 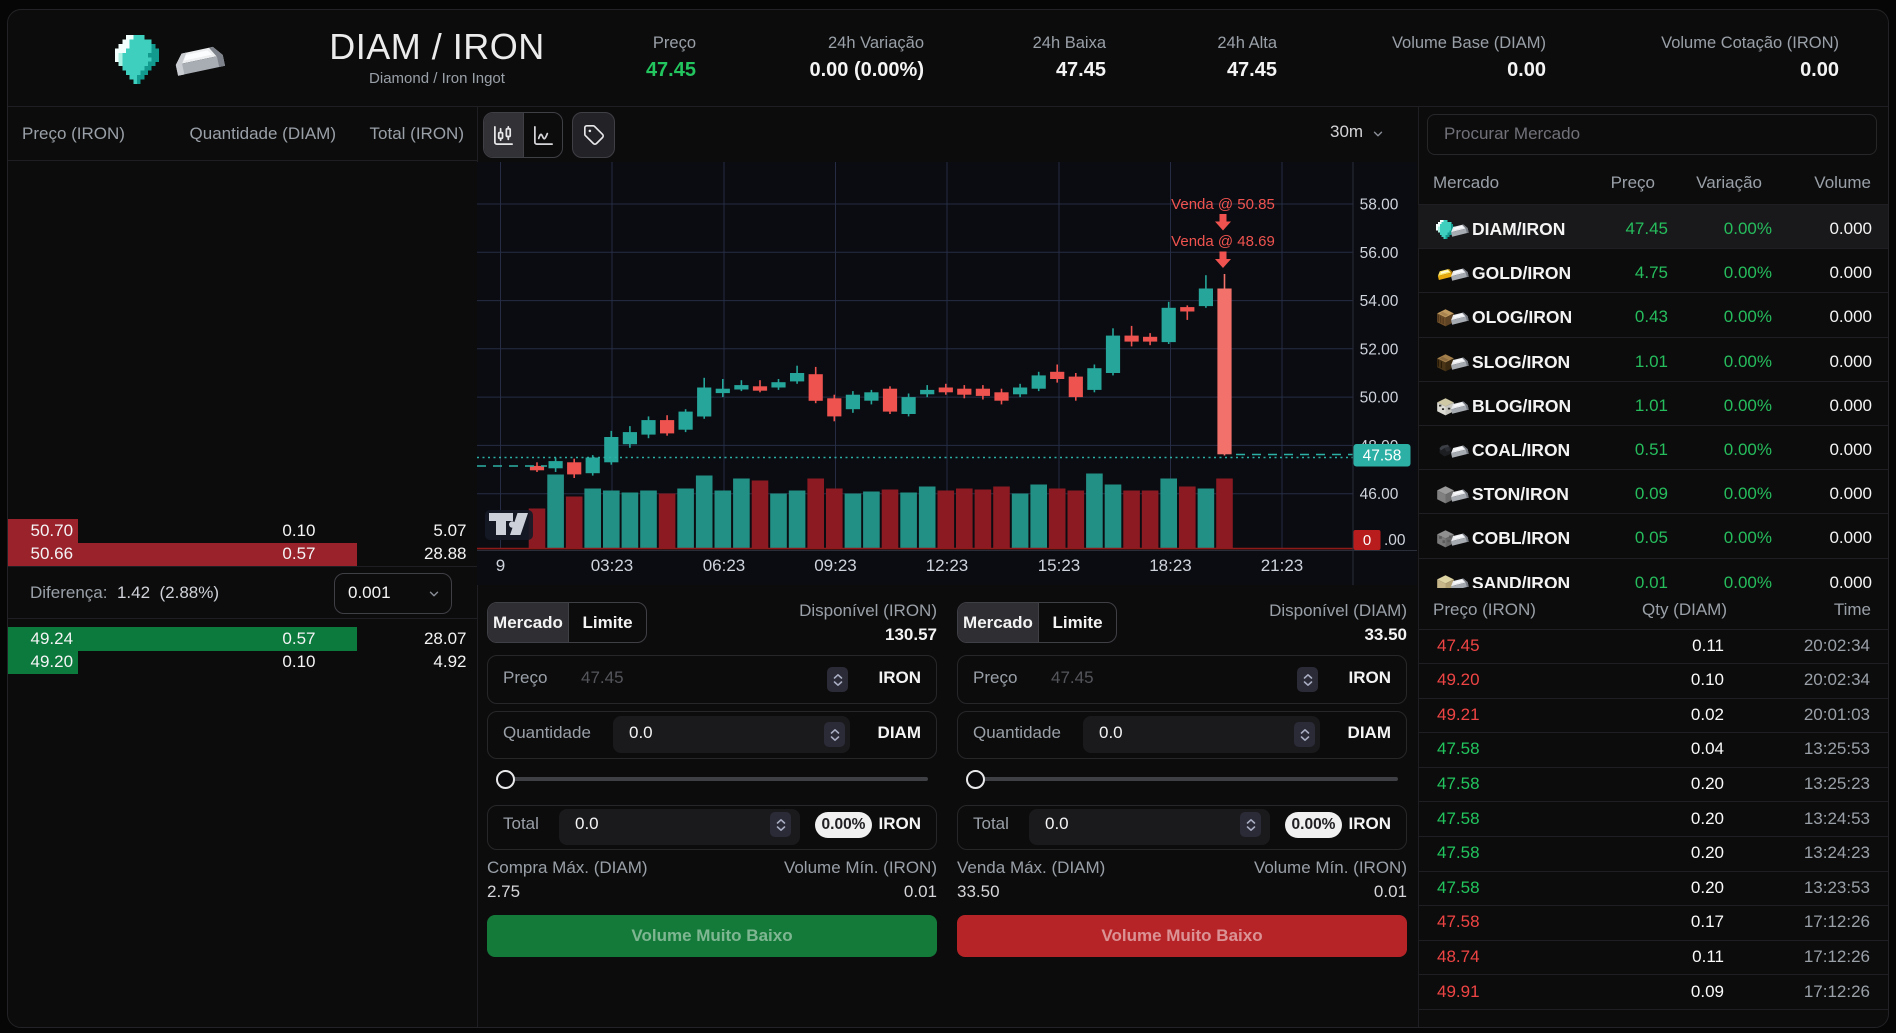 What do you see at coordinates (1223, 204) in the screenshot?
I see `svg-text: Venda @ 50.85` at bounding box center [1223, 204].